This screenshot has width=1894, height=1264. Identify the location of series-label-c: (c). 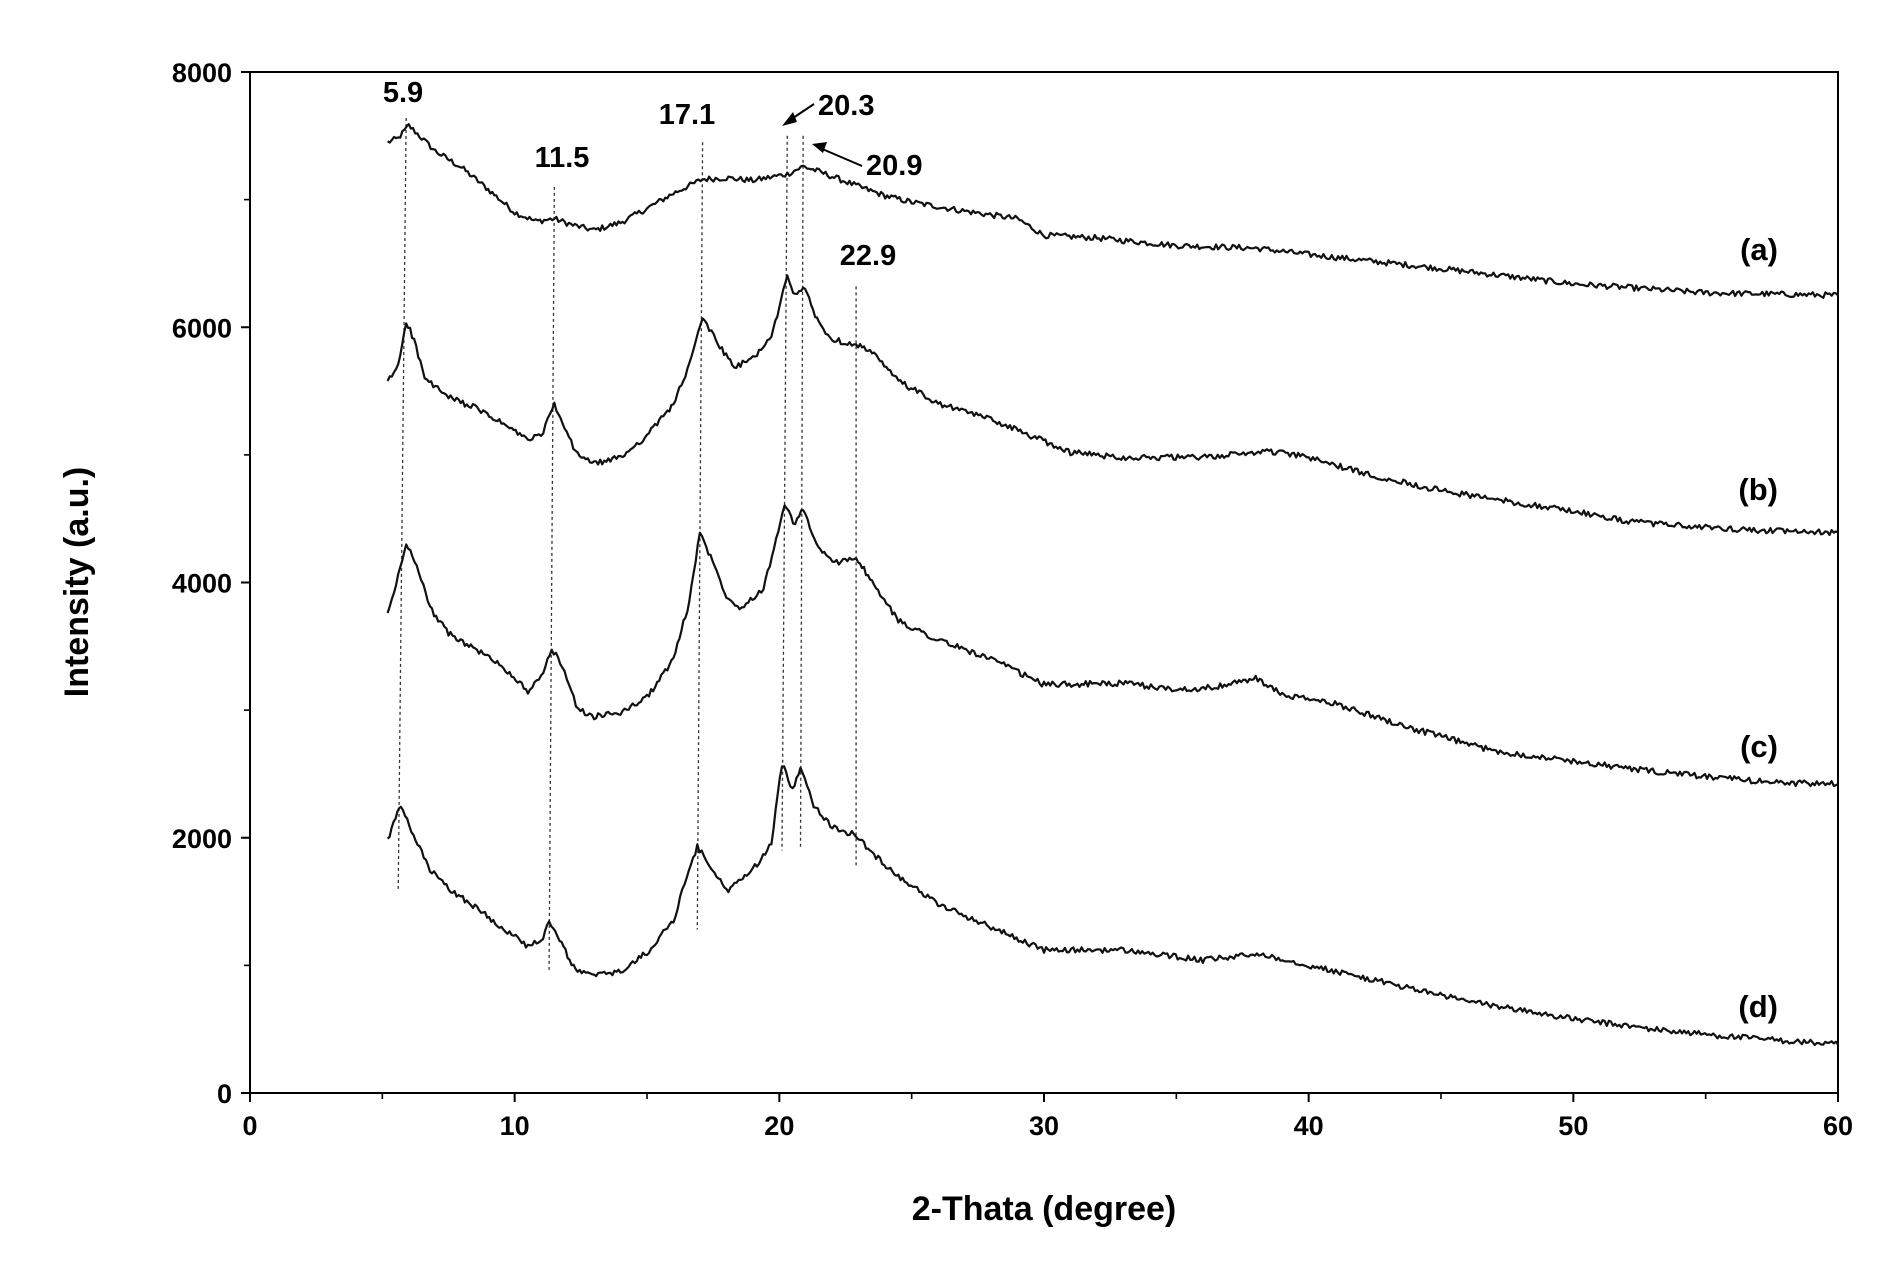
(1759, 746).